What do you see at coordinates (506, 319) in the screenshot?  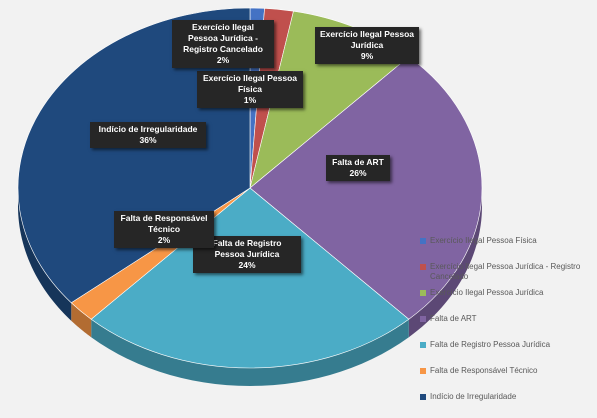 I see `legend-item: Falta de ART` at bounding box center [506, 319].